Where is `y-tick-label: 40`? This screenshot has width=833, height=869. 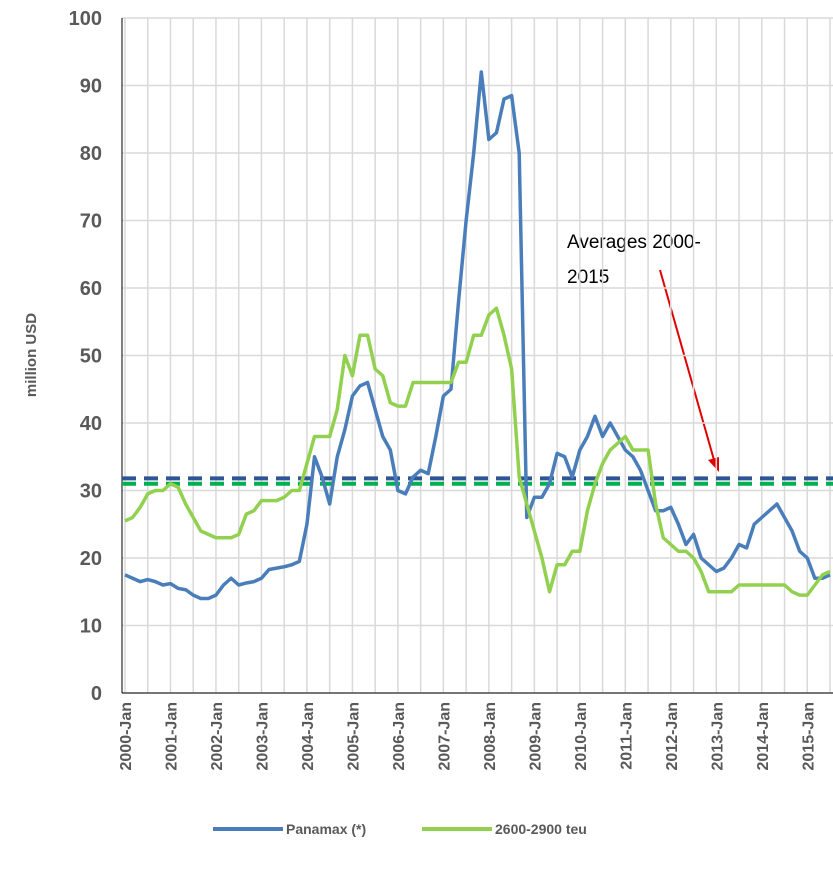
y-tick-label: 40 is located at coordinates (91, 424).